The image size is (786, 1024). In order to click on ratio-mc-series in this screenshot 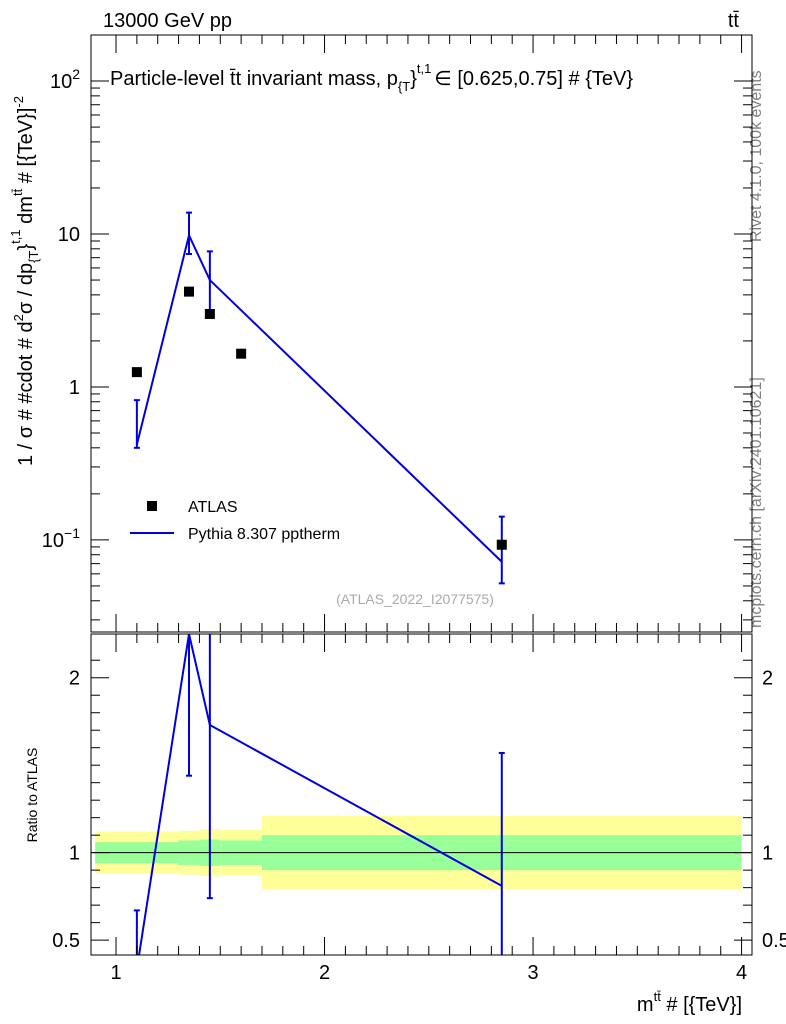, I will do `click(319, 794)`.